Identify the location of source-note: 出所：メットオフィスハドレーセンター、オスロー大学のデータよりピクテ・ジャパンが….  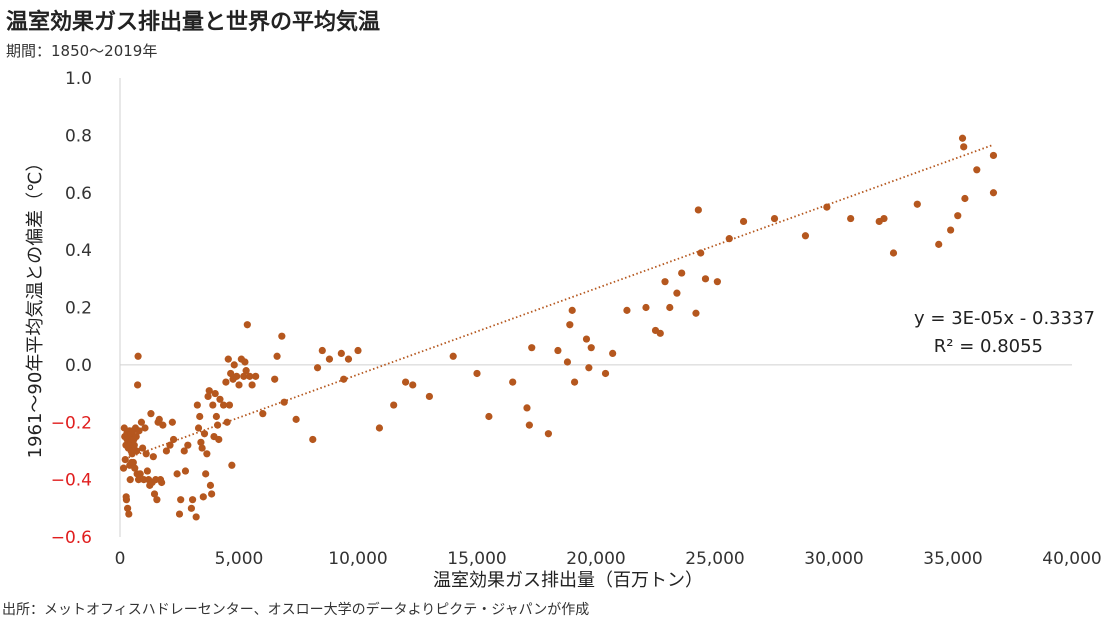
(296, 610).